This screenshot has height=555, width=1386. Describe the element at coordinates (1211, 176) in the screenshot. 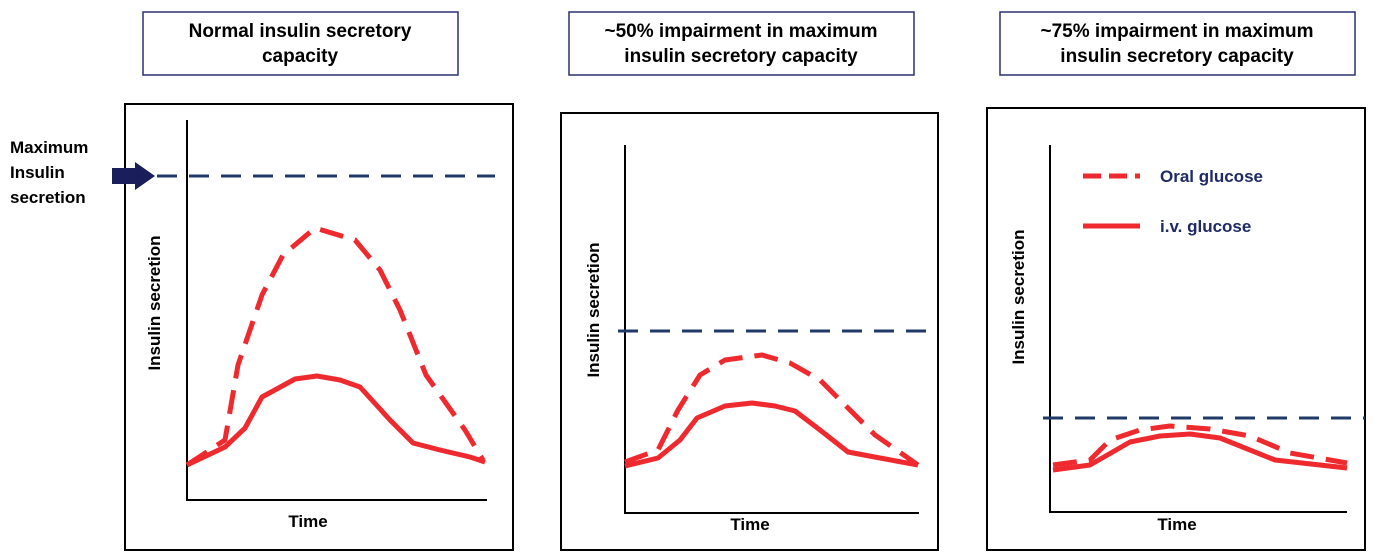

I see `legend-label: Oral glucose` at that location.